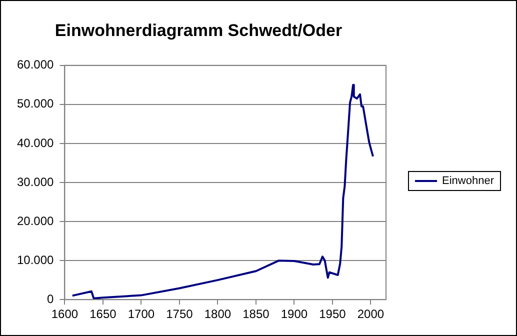  Describe the element at coordinates (35, 143) in the screenshot. I see `y-tick-label: 40.000` at that location.